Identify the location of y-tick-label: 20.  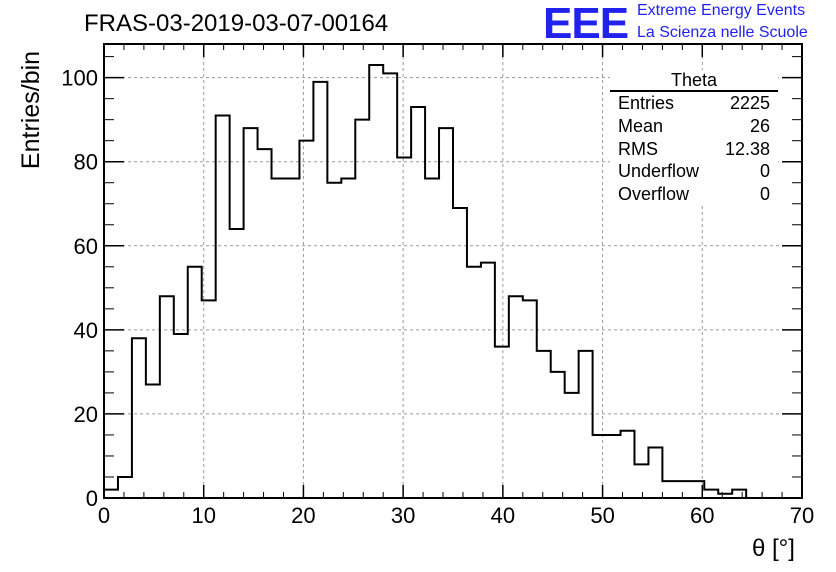
(86, 414).